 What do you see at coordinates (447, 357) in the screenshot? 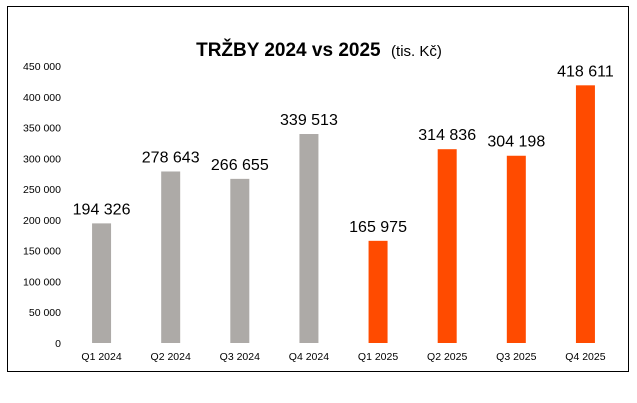
I see `x-tick-label: Q2 2025` at bounding box center [447, 357].